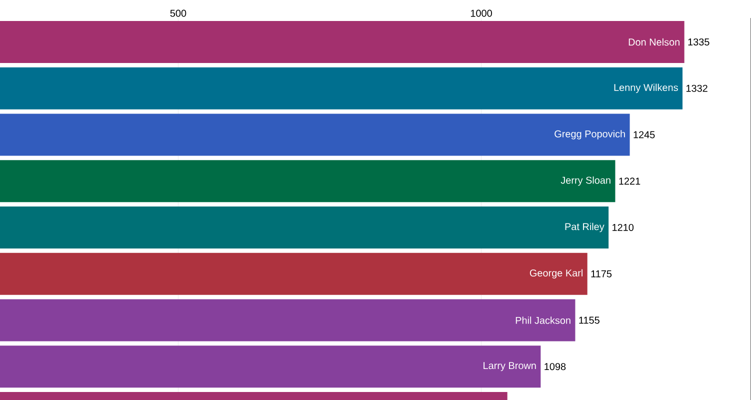  What do you see at coordinates (543, 320) in the screenshot?
I see `y-tick-label: Phil Jackson` at bounding box center [543, 320].